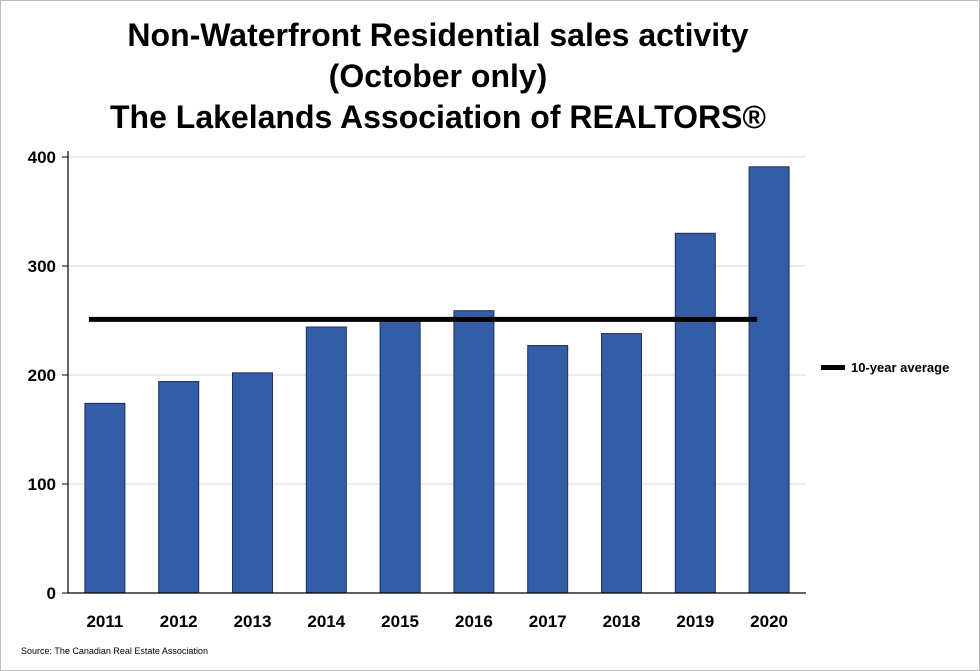 This screenshot has height=671, width=980. I want to click on x-tick-label-2017: 2017, so click(548, 621).